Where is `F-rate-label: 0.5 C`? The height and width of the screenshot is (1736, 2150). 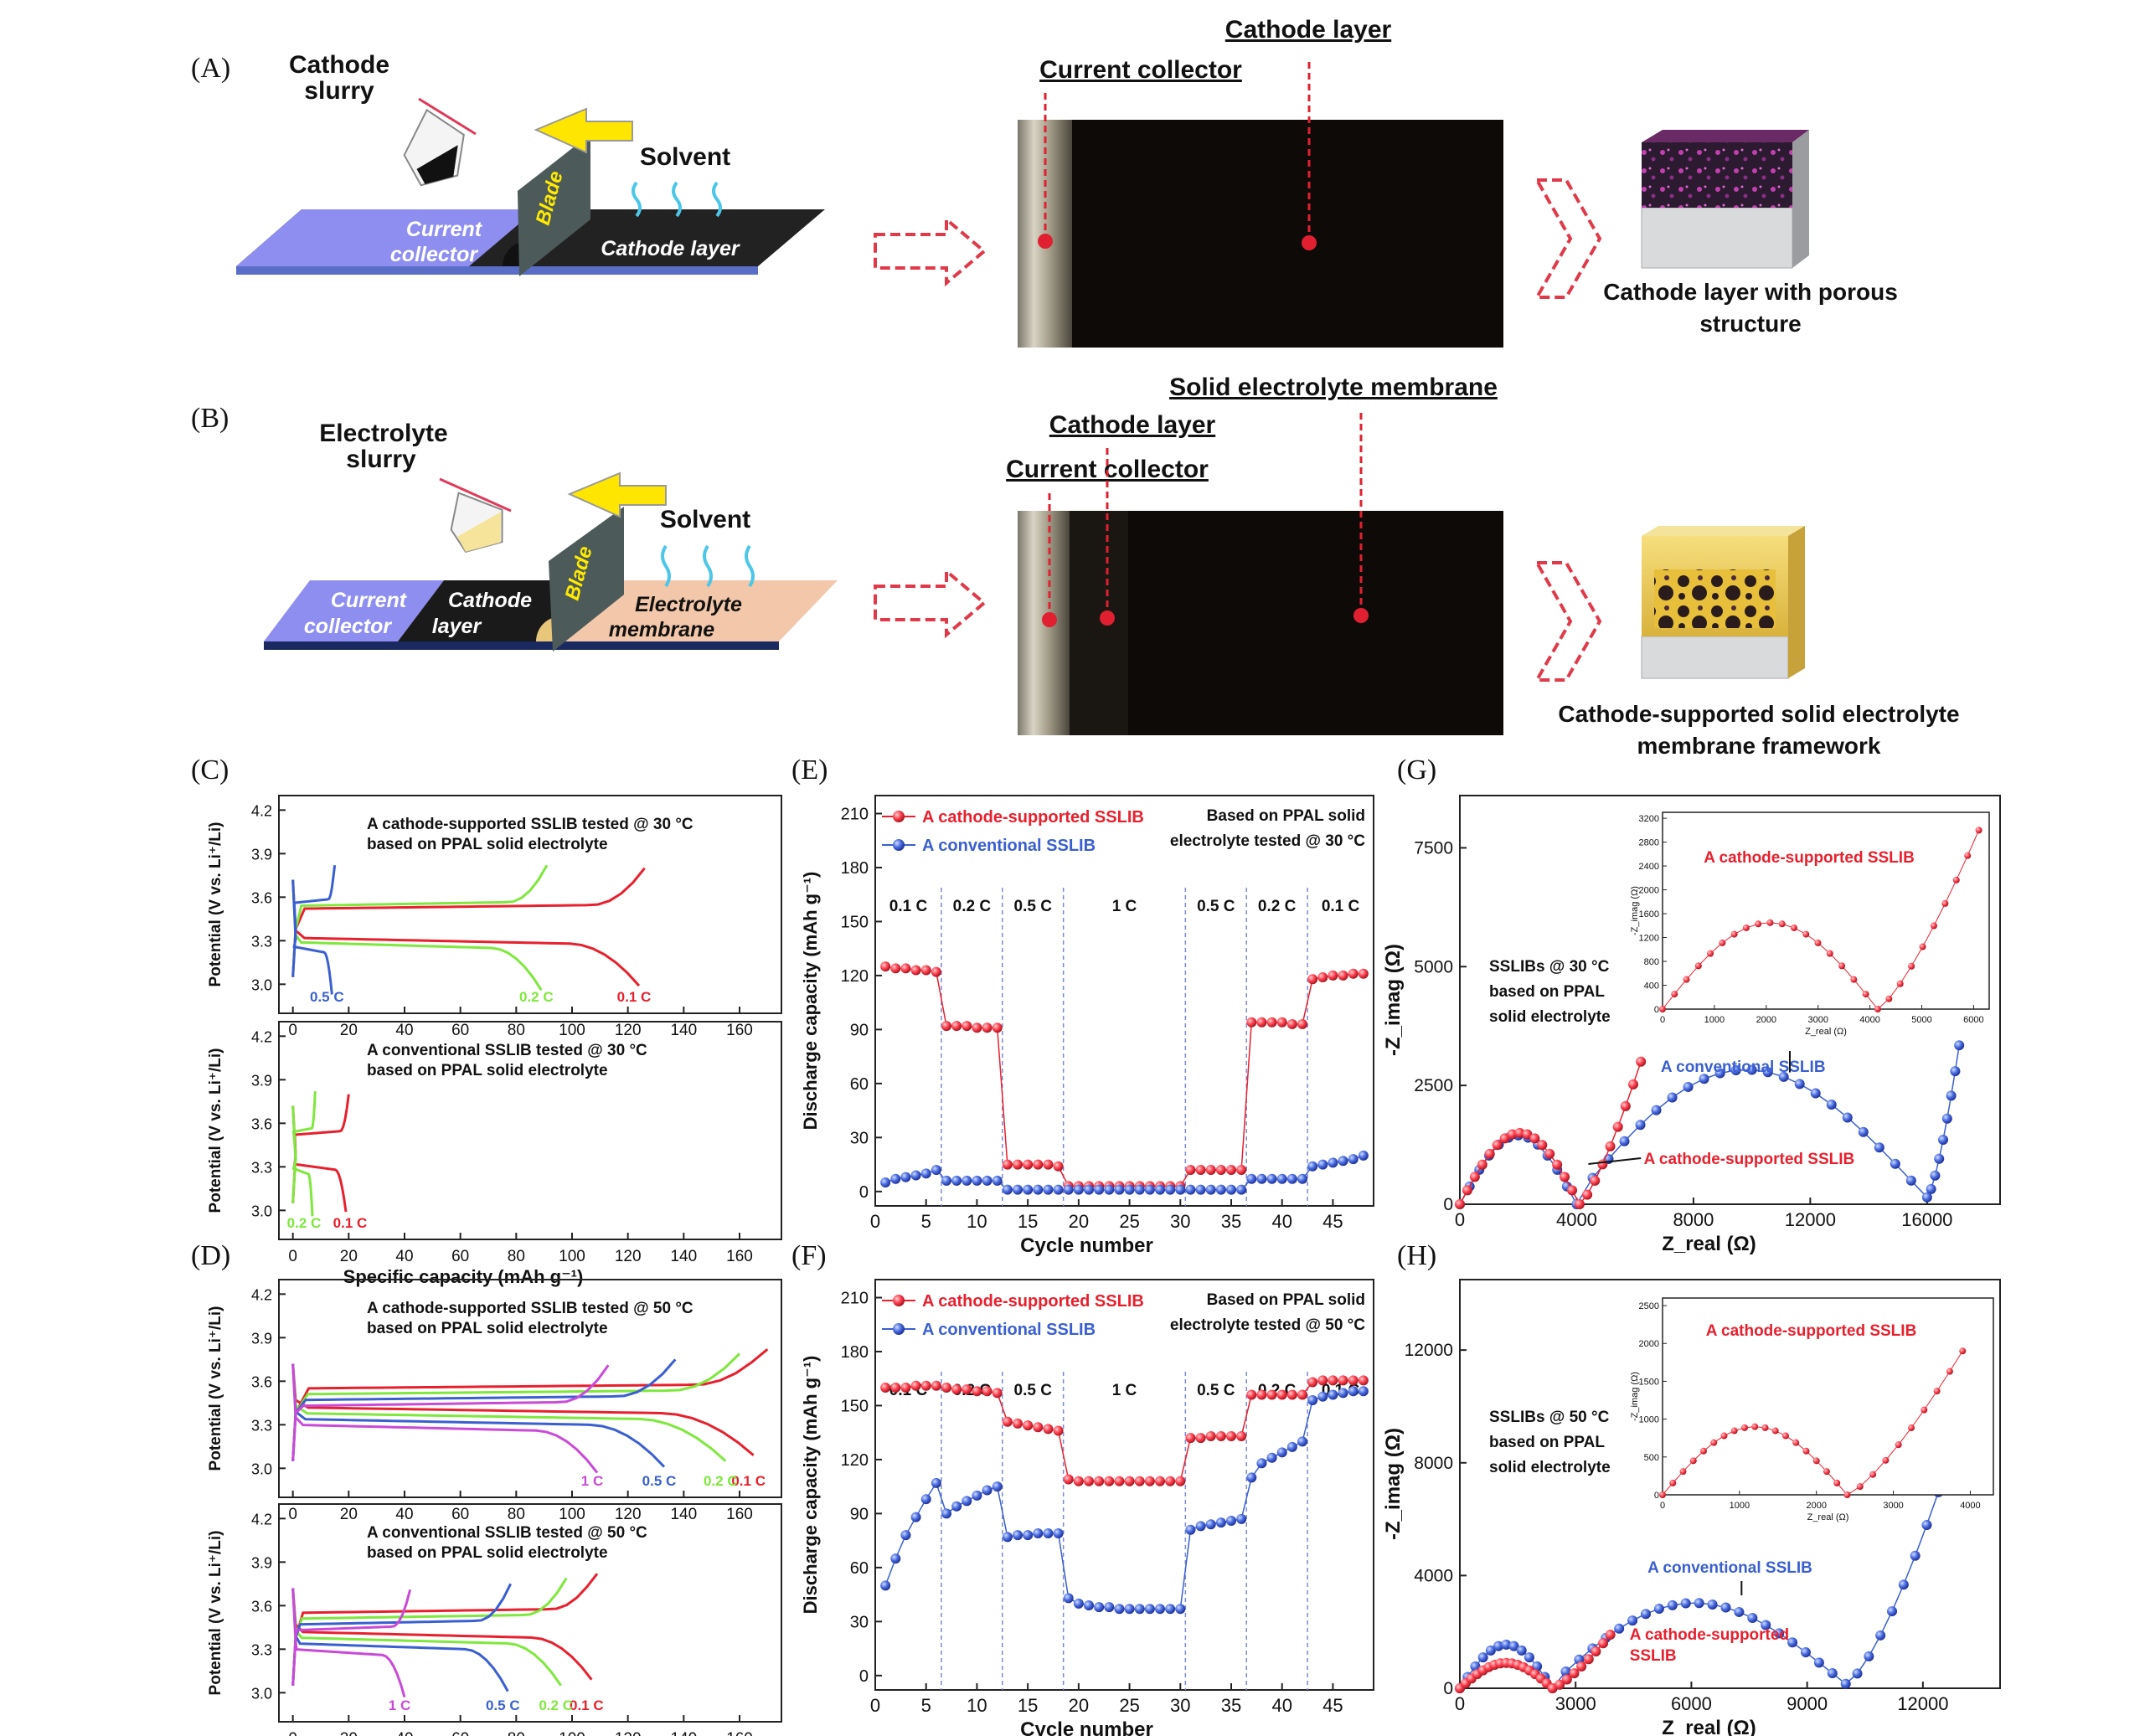
F-rate-label: 0.5 C is located at coordinates (1216, 1390).